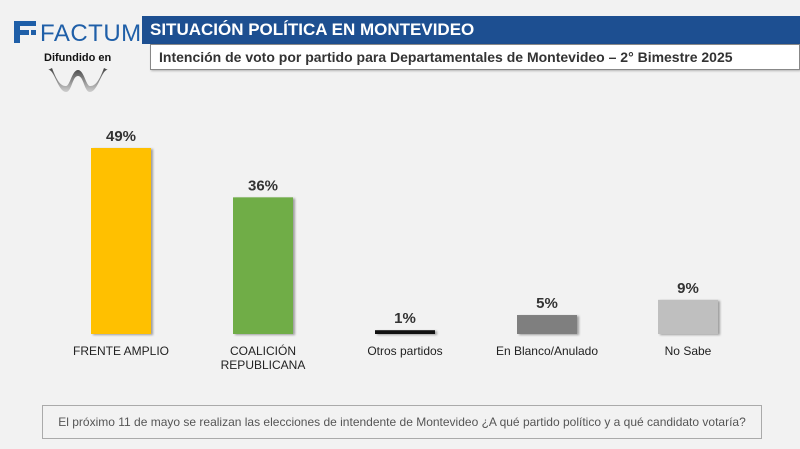 This screenshot has height=449, width=800. What do you see at coordinates (547, 303) in the screenshot?
I see `data-label: 5%` at bounding box center [547, 303].